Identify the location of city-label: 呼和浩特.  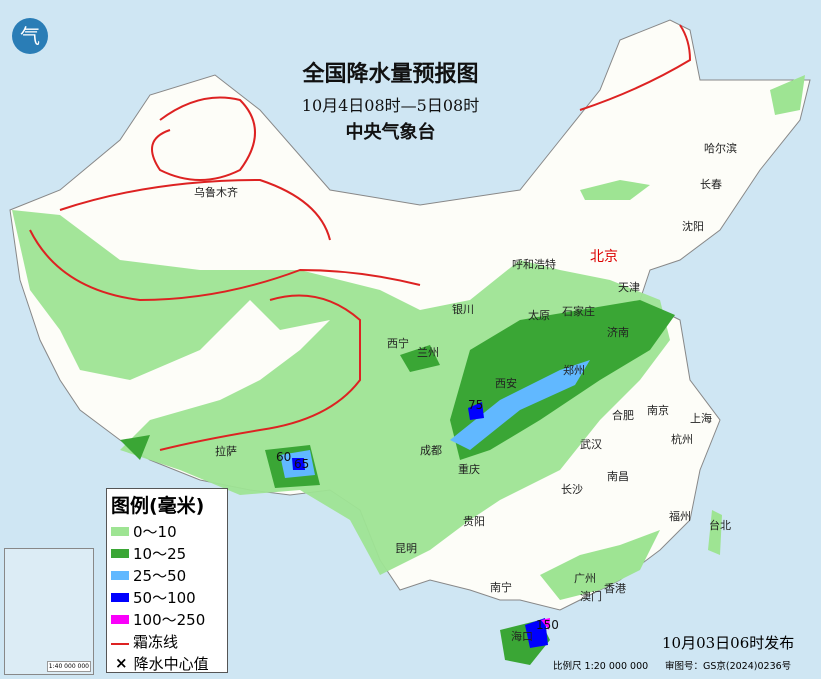
(534, 264).